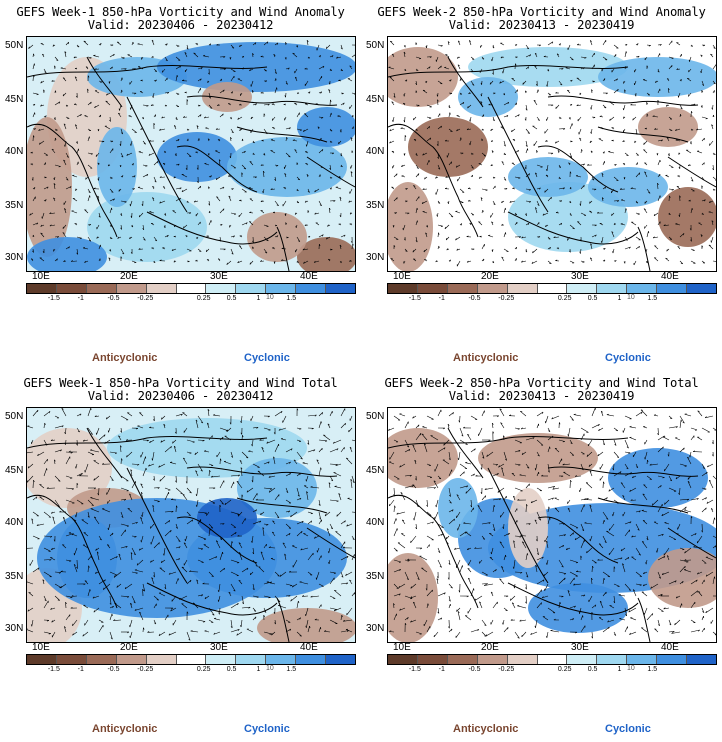  Describe the element at coordinates (506, 669) in the screenshot. I see `colorbar-tick-label: -0.25` at that location.